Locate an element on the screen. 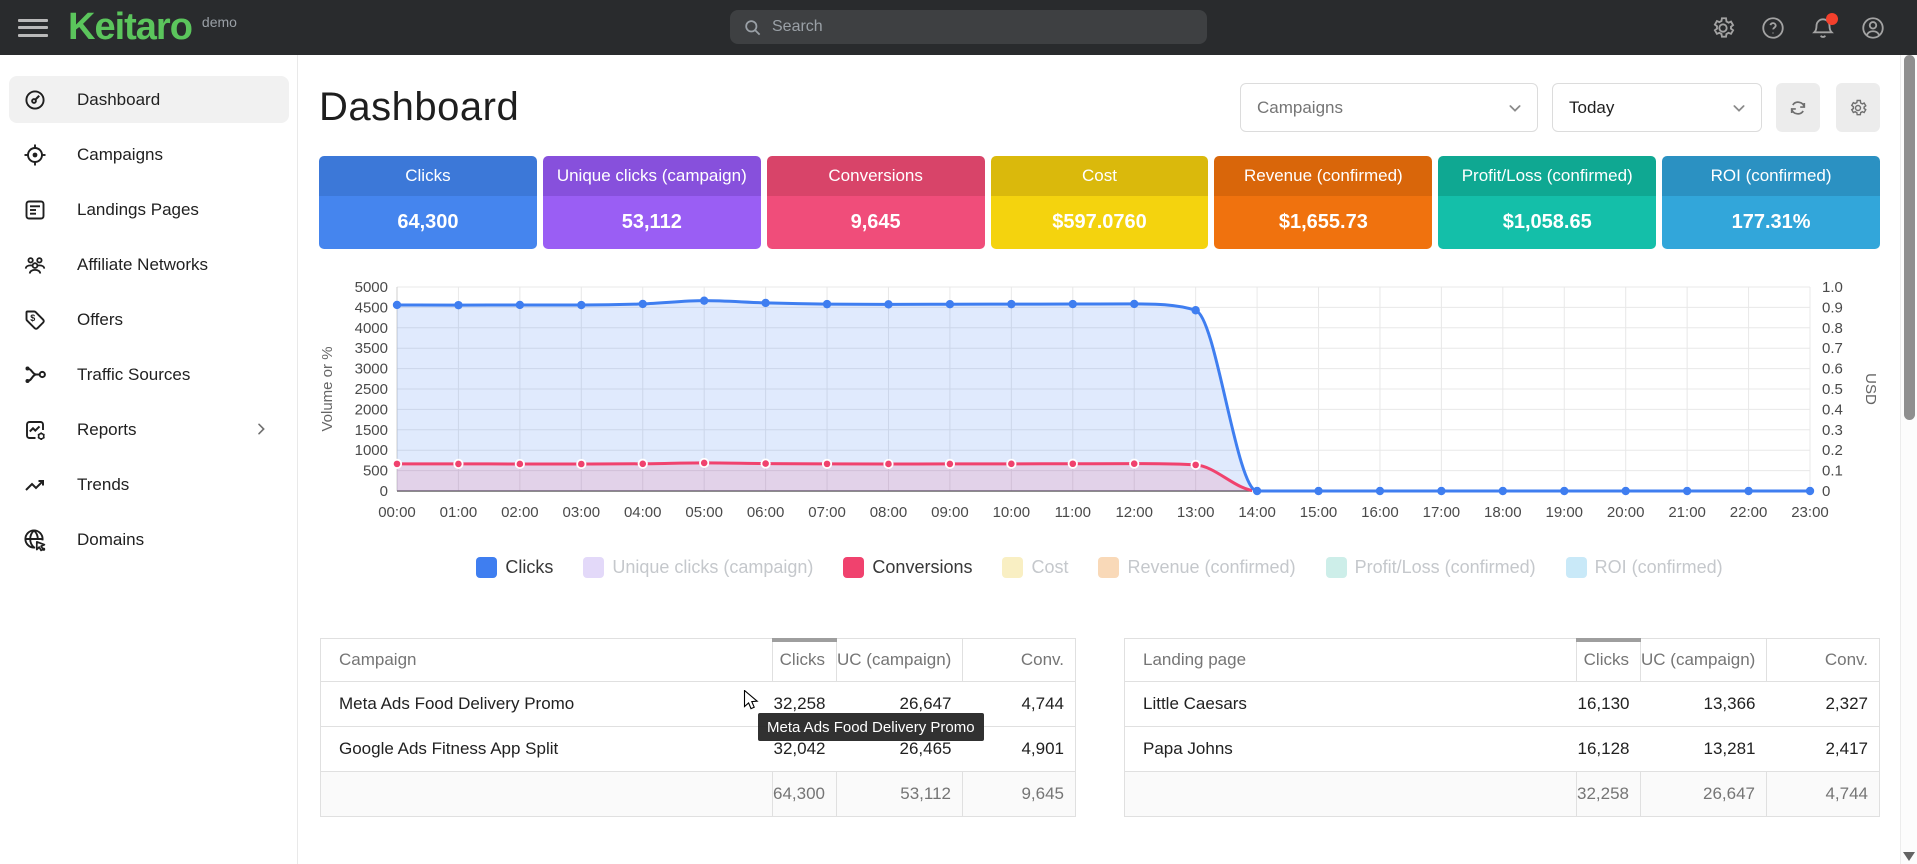 The width and height of the screenshot is (1917, 864). sidebar-item-campaigns: Campaigns is located at coordinates (149, 154).